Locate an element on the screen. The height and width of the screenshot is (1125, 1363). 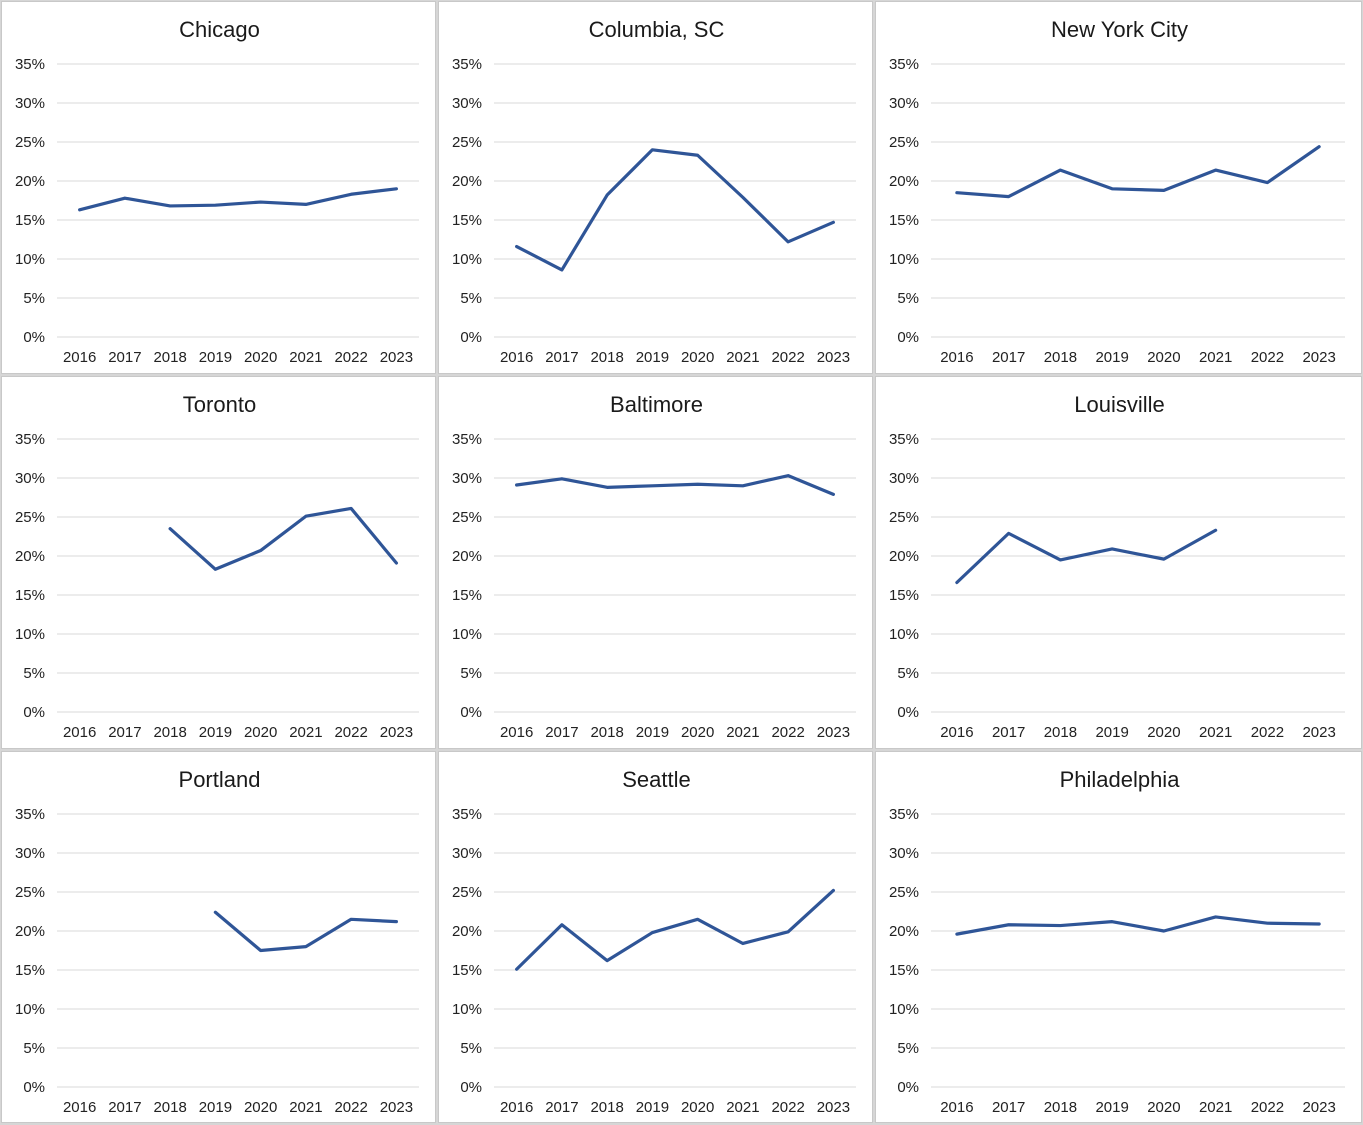
series-line-new-york-city is located at coordinates (1138, 172).